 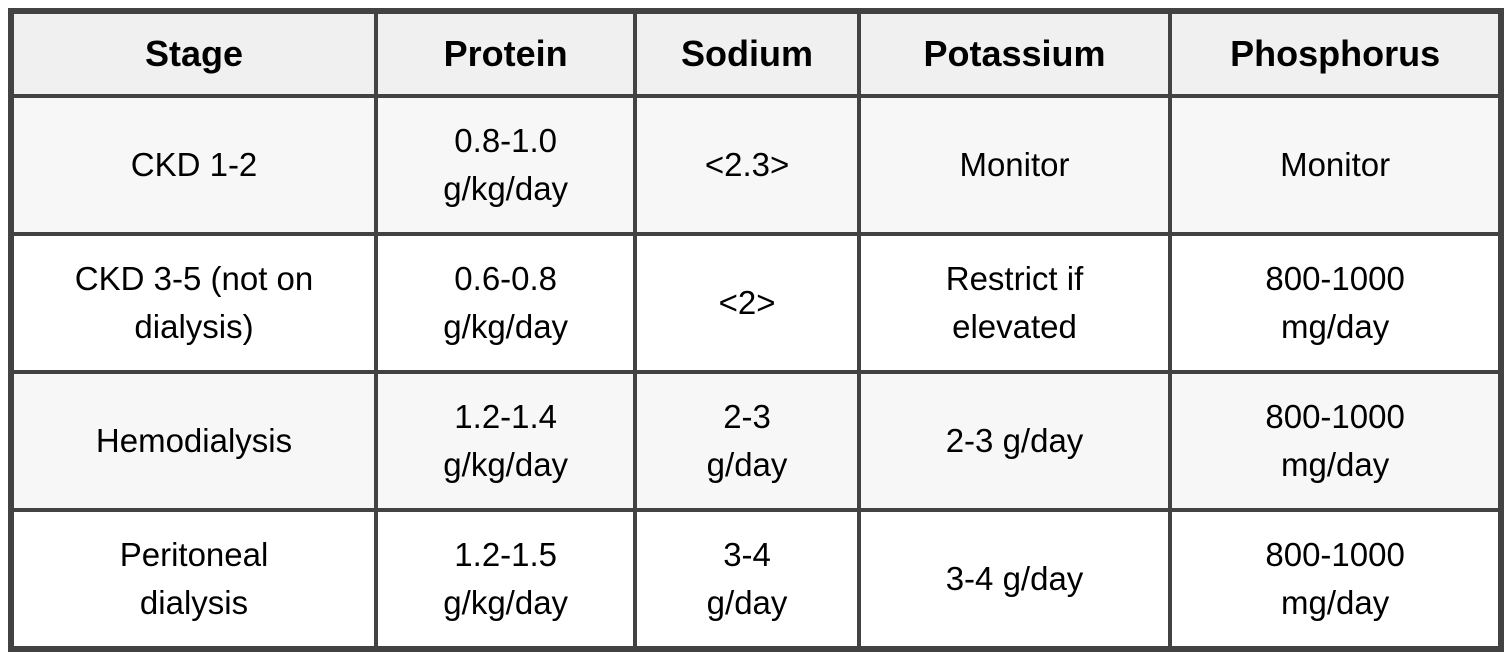 I want to click on cell-protein: 0.8-1.0 g/kg/day, so click(x=506, y=165).